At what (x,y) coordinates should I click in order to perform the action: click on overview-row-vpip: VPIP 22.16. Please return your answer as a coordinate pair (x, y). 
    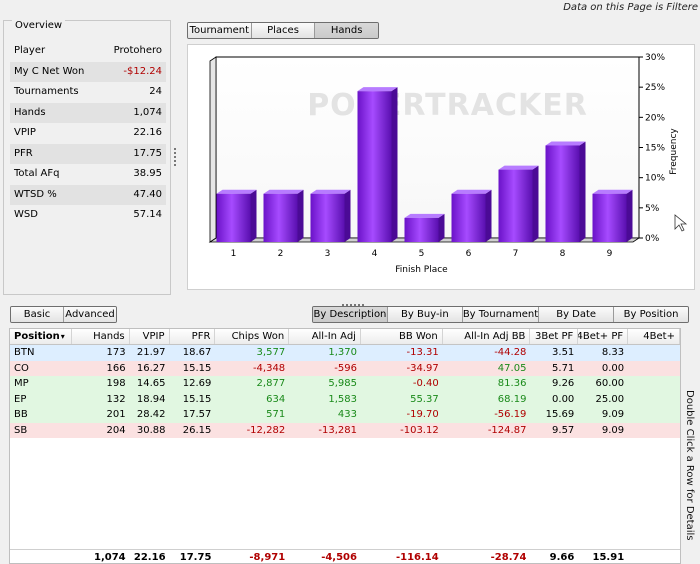
    Looking at the image, I should click on (88, 133).